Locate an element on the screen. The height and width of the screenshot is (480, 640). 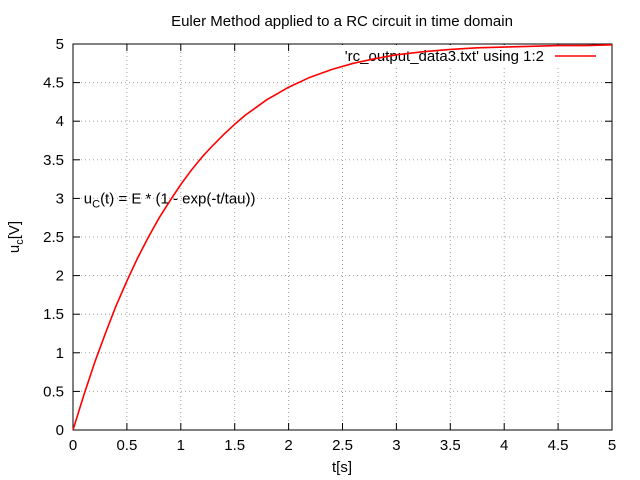
x-tick-label: 1 is located at coordinates (181, 445).